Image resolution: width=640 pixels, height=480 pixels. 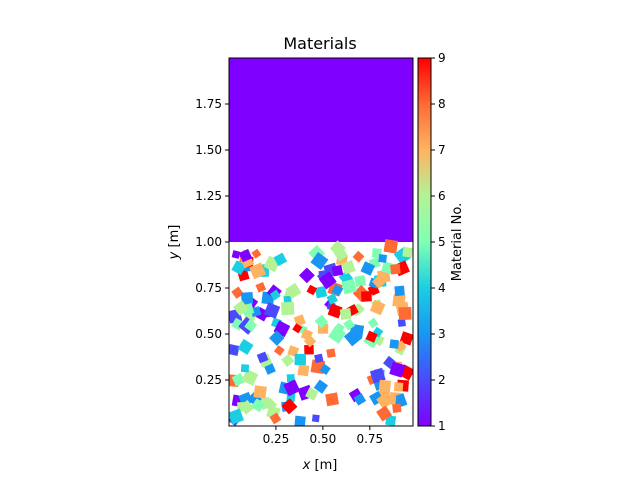 I want to click on y-tick-label: 0.25, so click(x=208, y=380).